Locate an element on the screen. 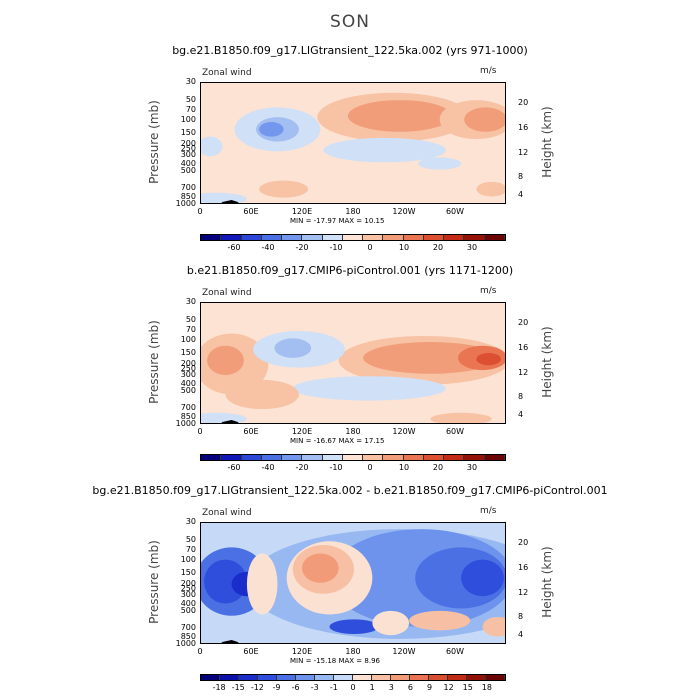 The image size is (700, 700). y-tick-label: 1000 is located at coordinates (185, 643).